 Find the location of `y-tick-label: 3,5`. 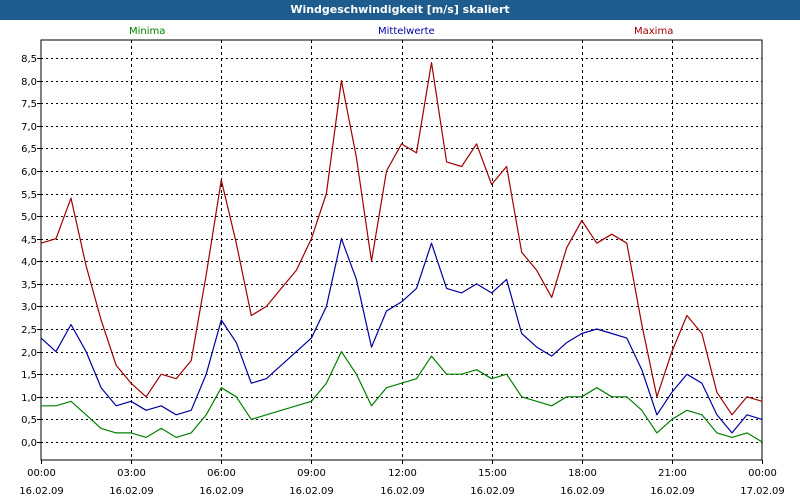

y-tick-label: 3,5 is located at coordinates (29, 285).